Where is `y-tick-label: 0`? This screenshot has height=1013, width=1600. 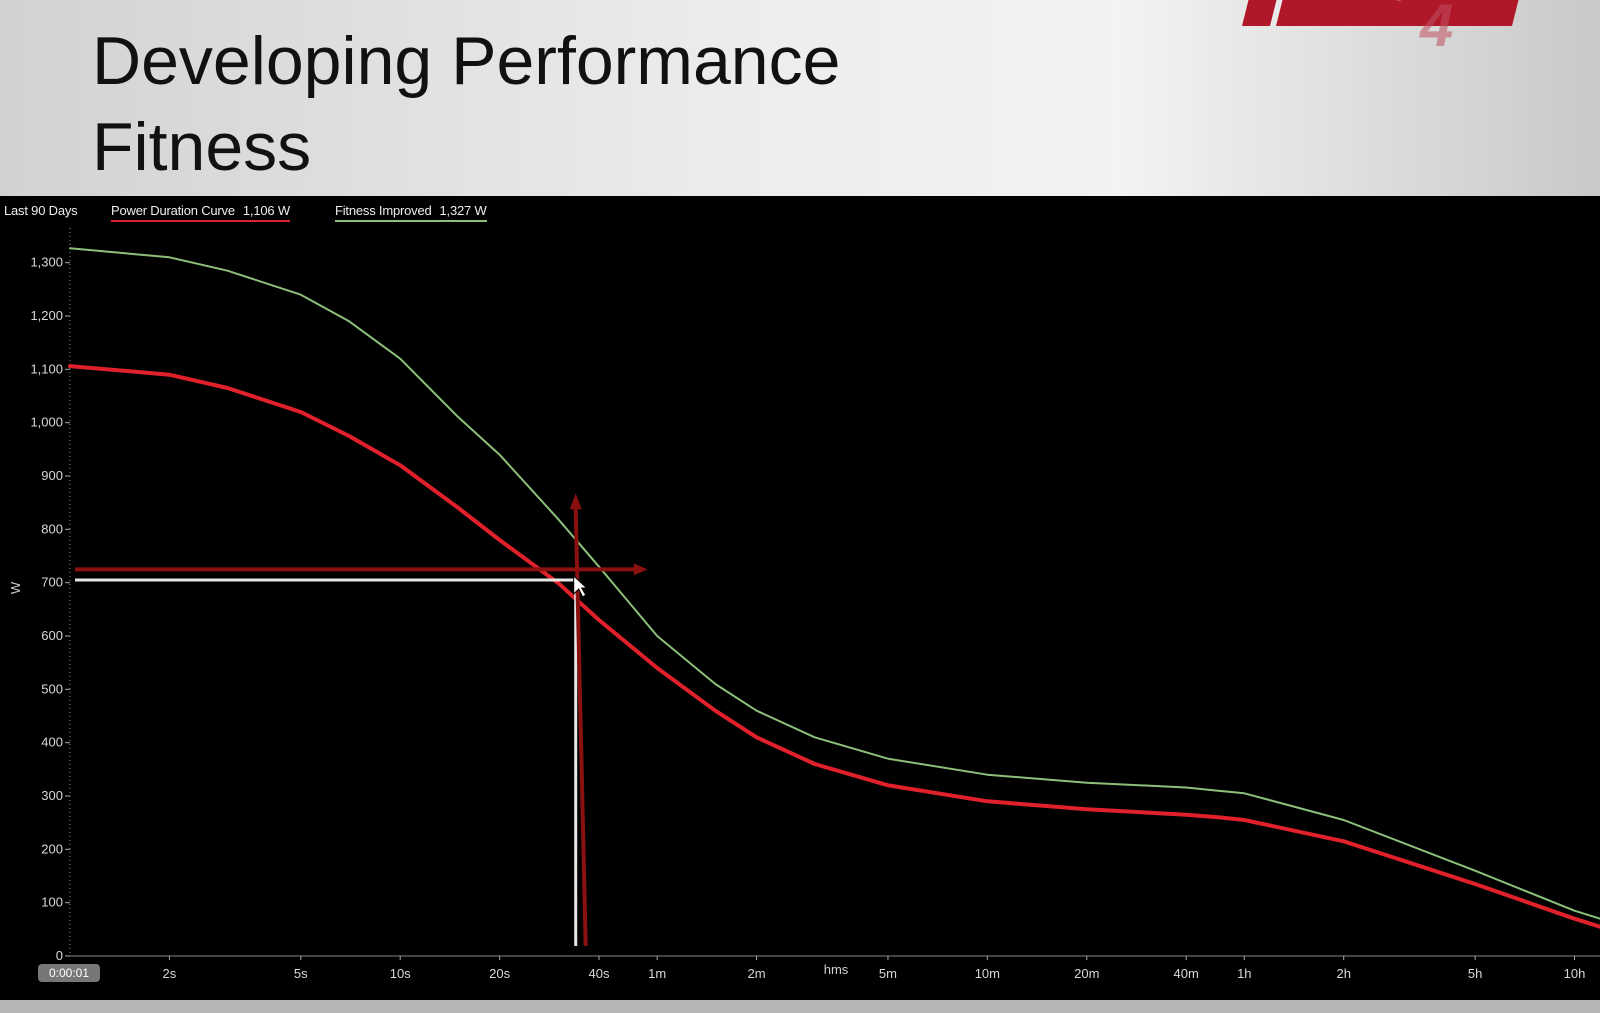
y-tick-label: 0 is located at coordinates (59, 955).